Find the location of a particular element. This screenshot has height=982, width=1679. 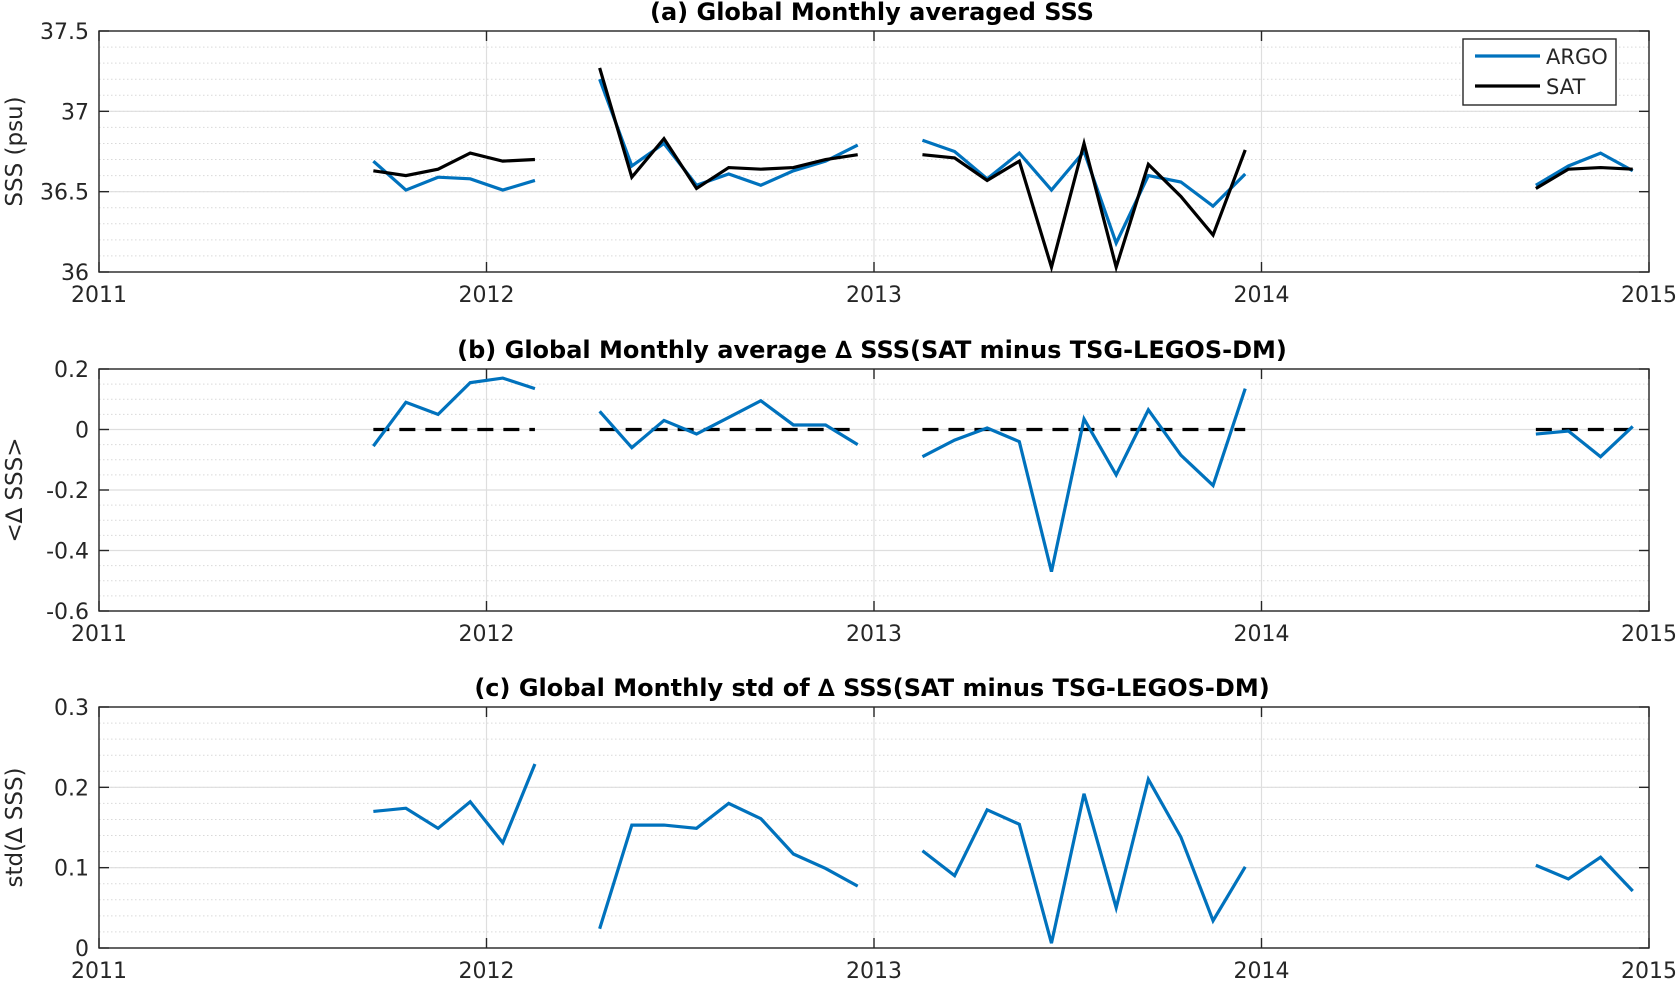

y-tick-label: -0.2 is located at coordinates (67, 491).